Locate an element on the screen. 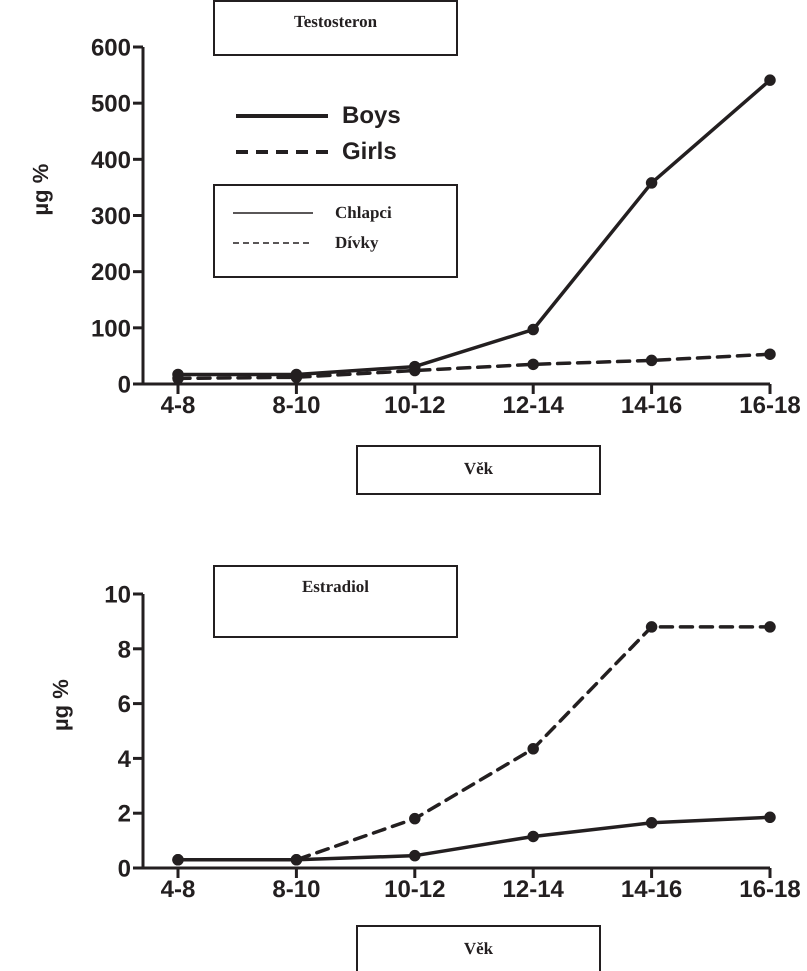 The image size is (807, 971). y-tick-label: 10 is located at coordinates (117, 595).